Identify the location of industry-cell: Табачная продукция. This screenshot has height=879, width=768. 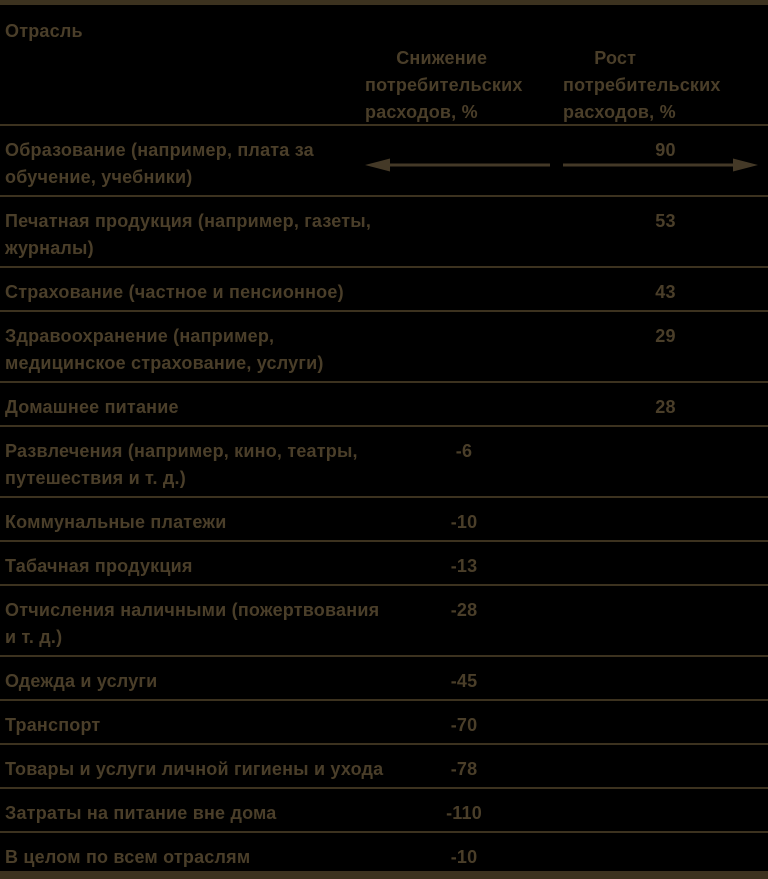
(99, 566).